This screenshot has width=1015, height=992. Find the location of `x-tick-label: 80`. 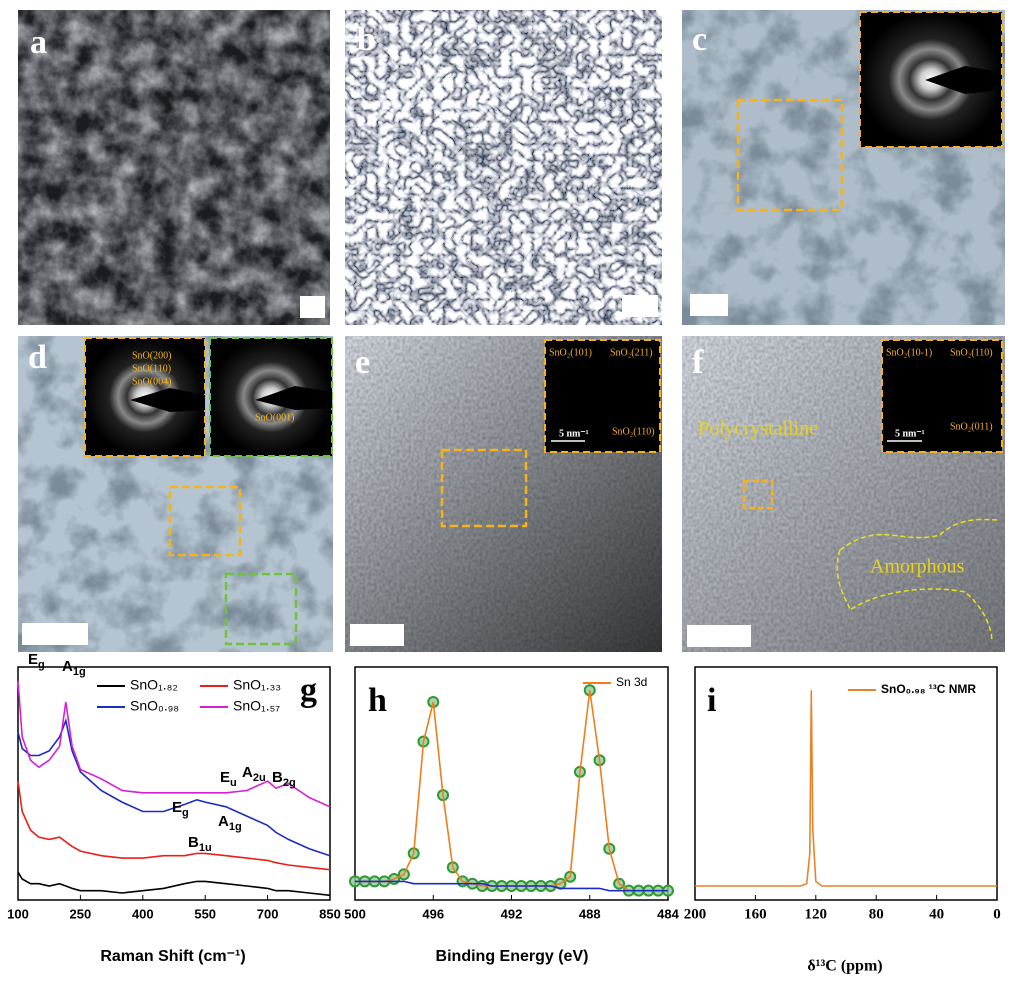

x-tick-label: 80 is located at coordinates (876, 914).